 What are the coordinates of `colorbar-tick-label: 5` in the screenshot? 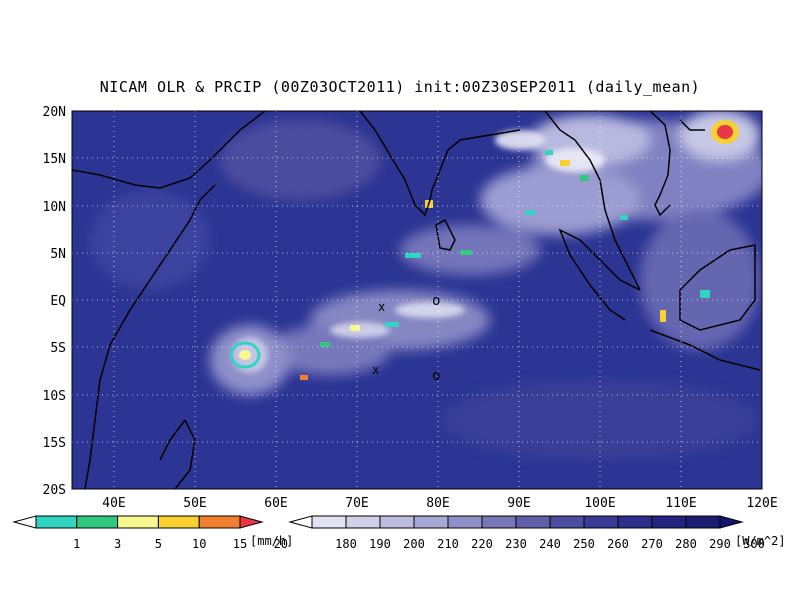 It's located at (158, 544).